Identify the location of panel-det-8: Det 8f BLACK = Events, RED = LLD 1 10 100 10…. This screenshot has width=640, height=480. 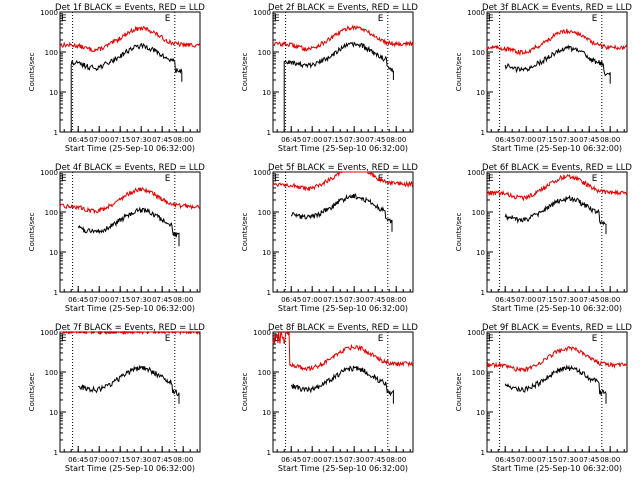
(329, 398).